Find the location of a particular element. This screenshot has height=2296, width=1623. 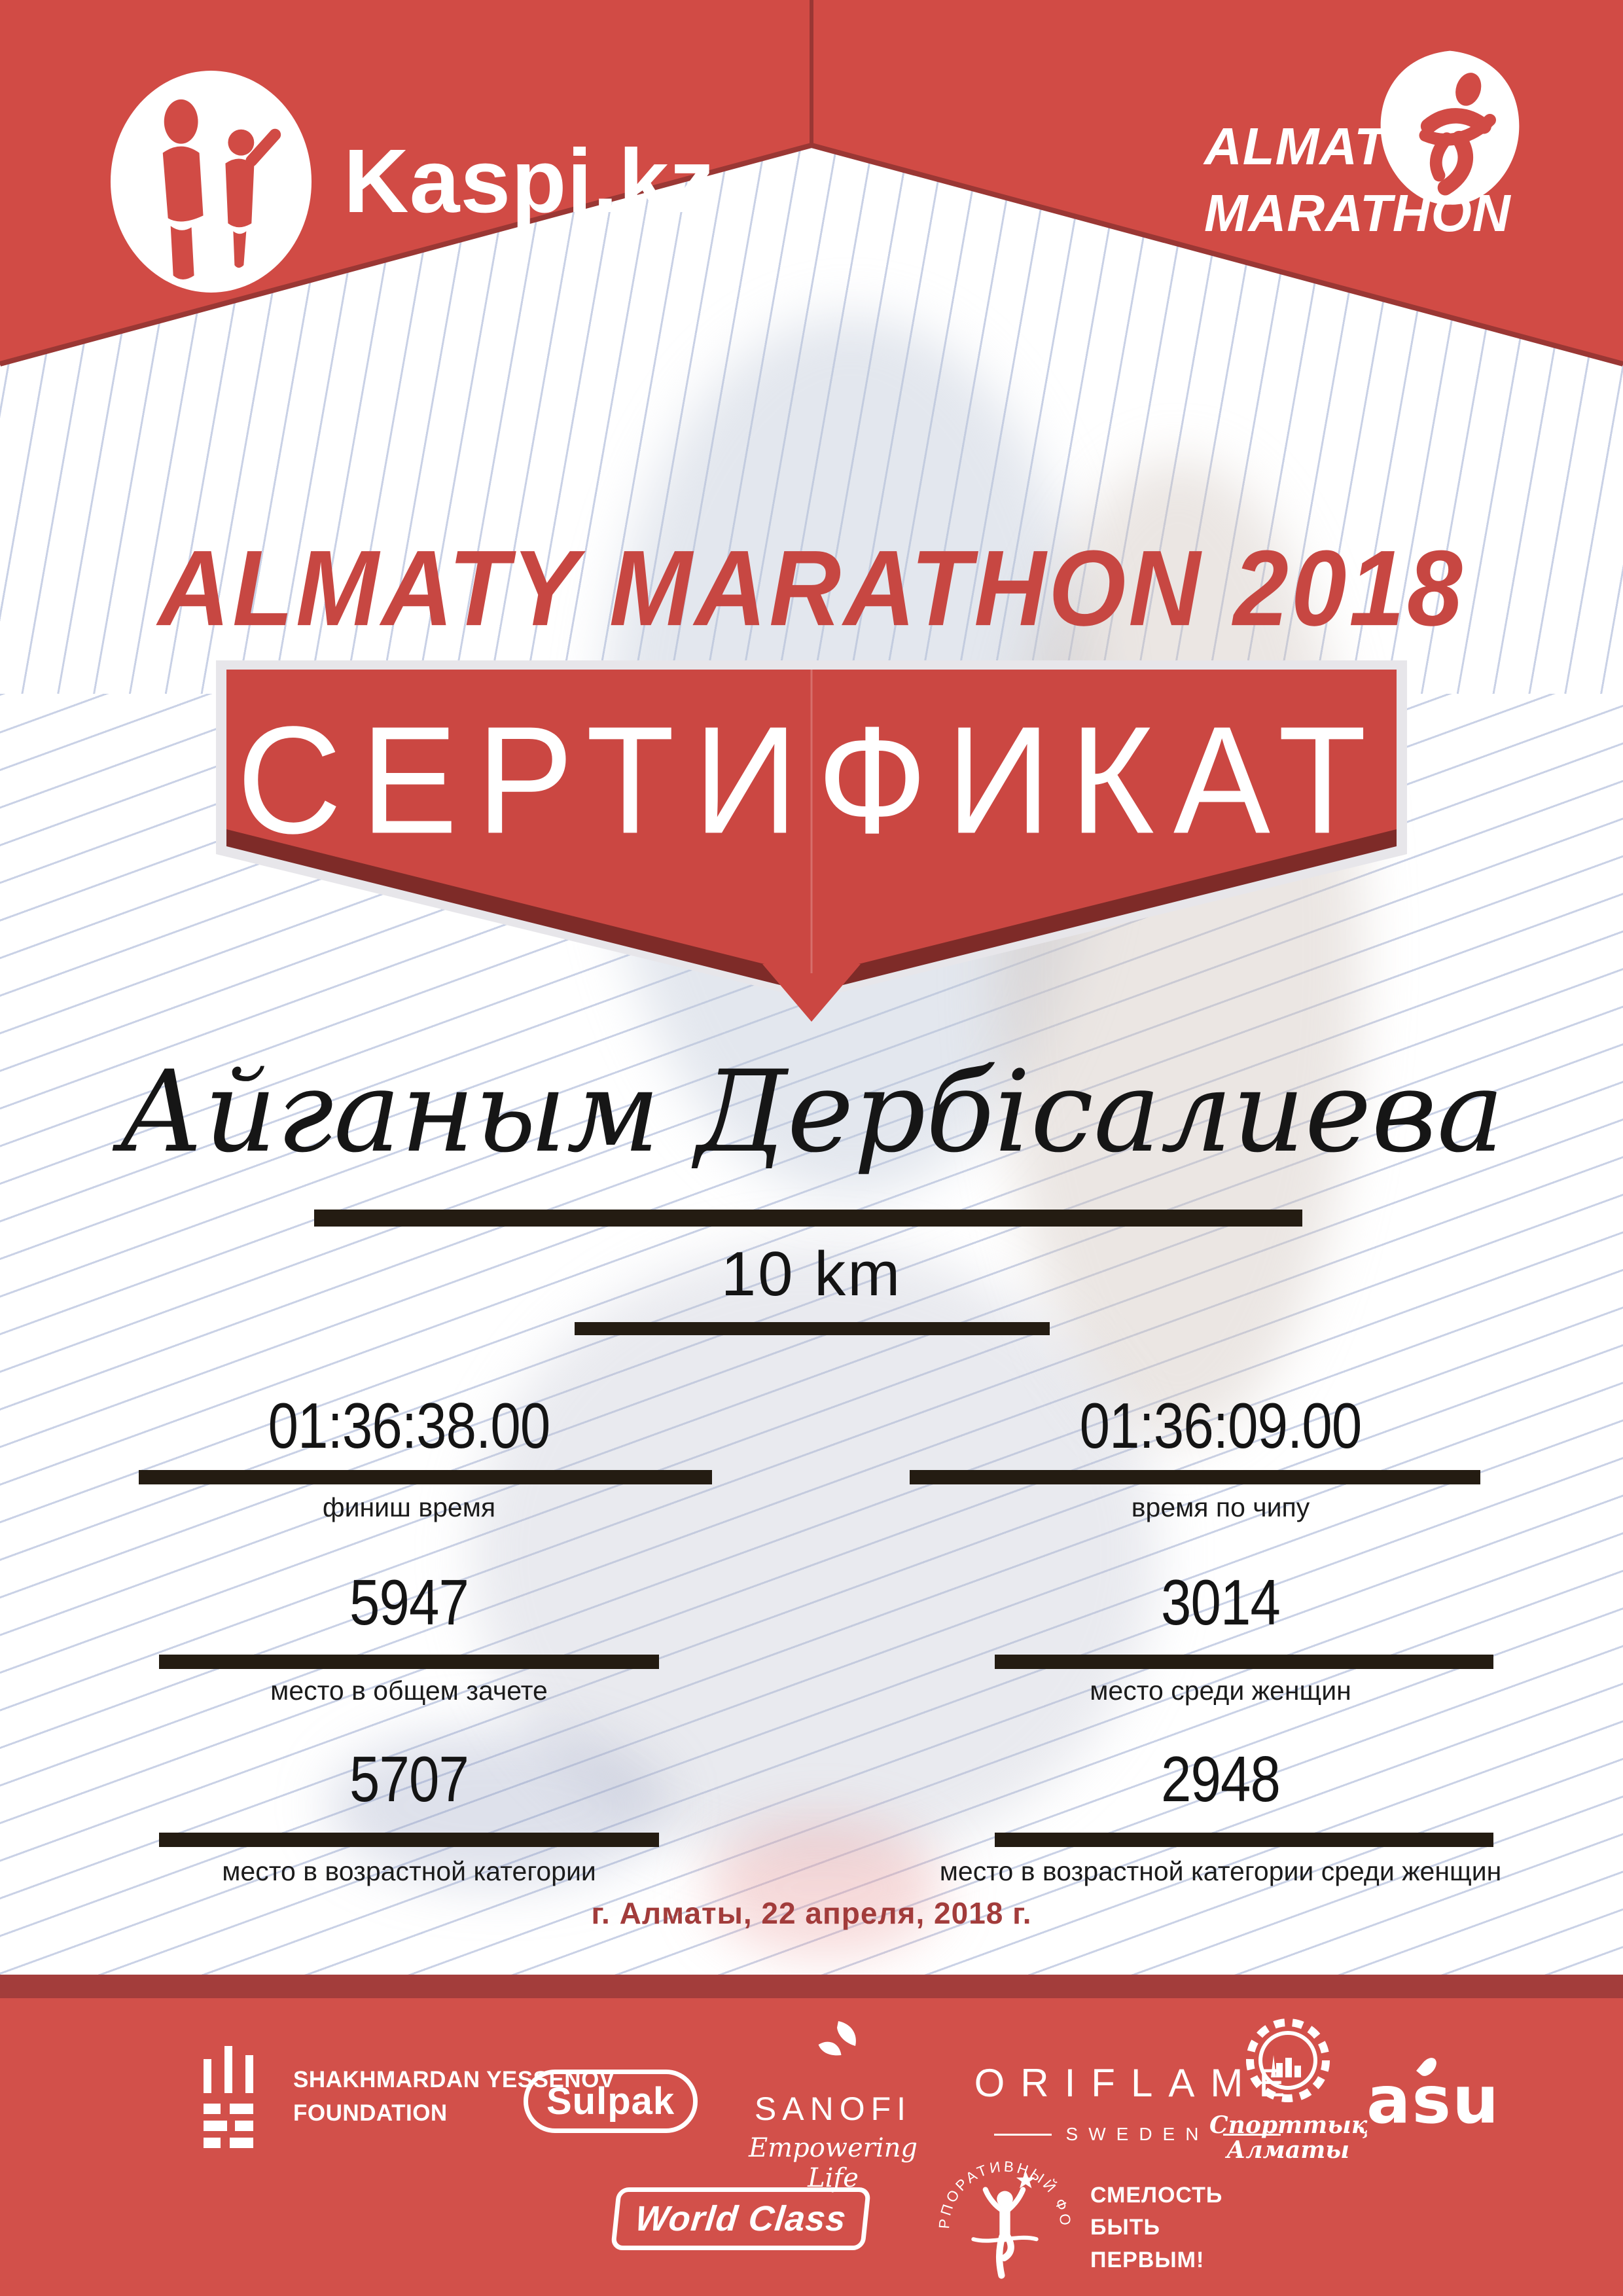

world-class-text: World Class is located at coordinates (741, 2218).